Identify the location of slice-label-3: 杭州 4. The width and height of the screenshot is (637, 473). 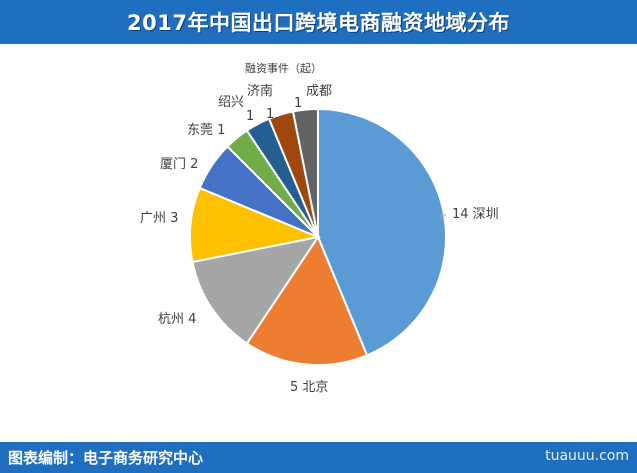
(177, 319).